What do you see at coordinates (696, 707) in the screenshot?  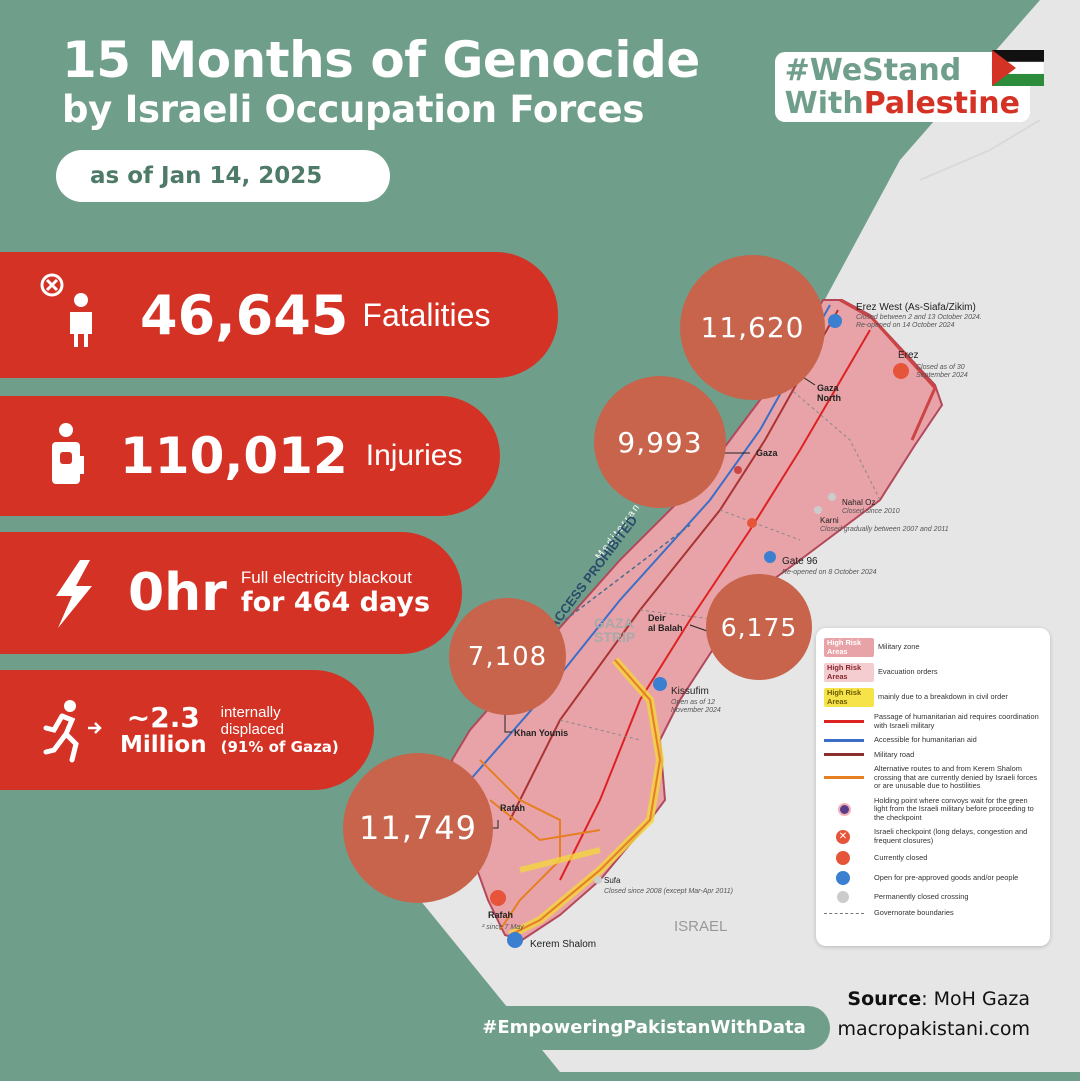 I see `map-note-kissufim: Open as of 12 November 2024` at bounding box center [696, 707].